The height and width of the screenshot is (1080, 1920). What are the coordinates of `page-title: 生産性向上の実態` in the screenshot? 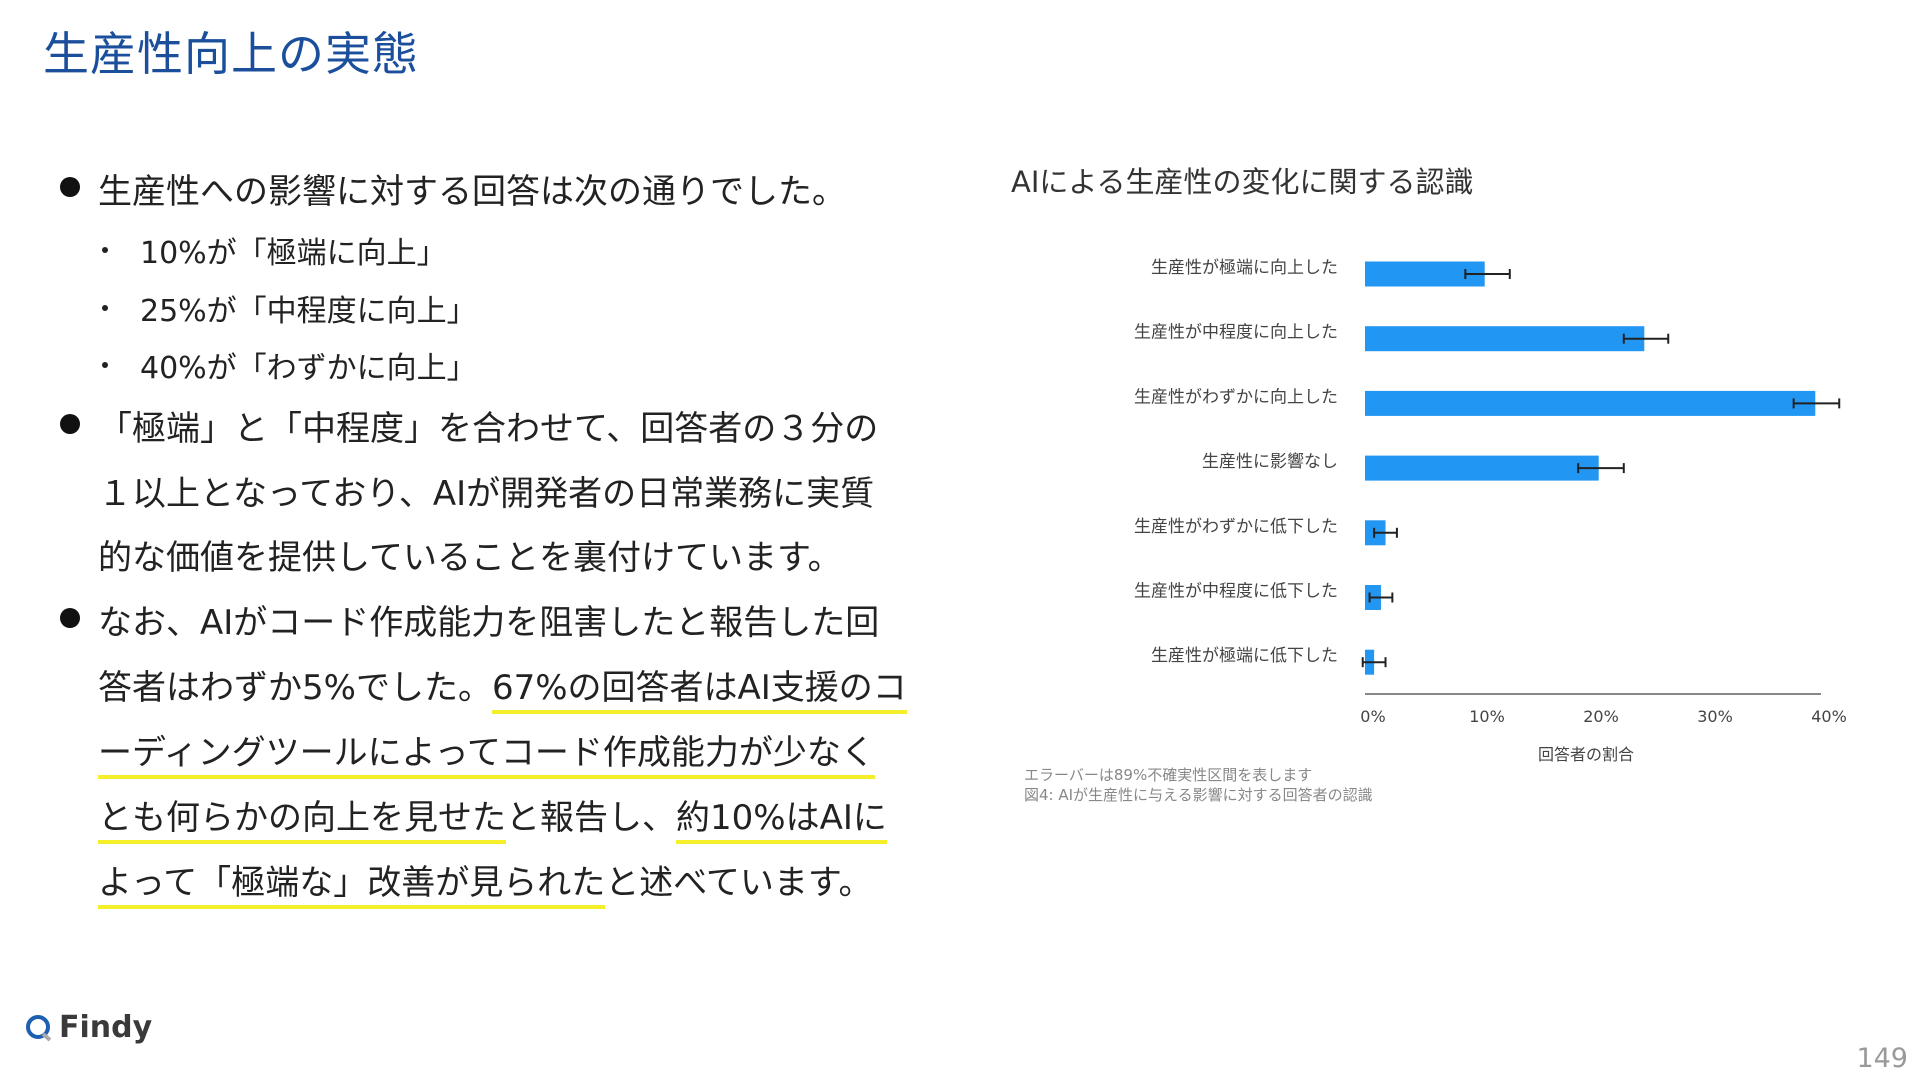 It's located at (231, 54).